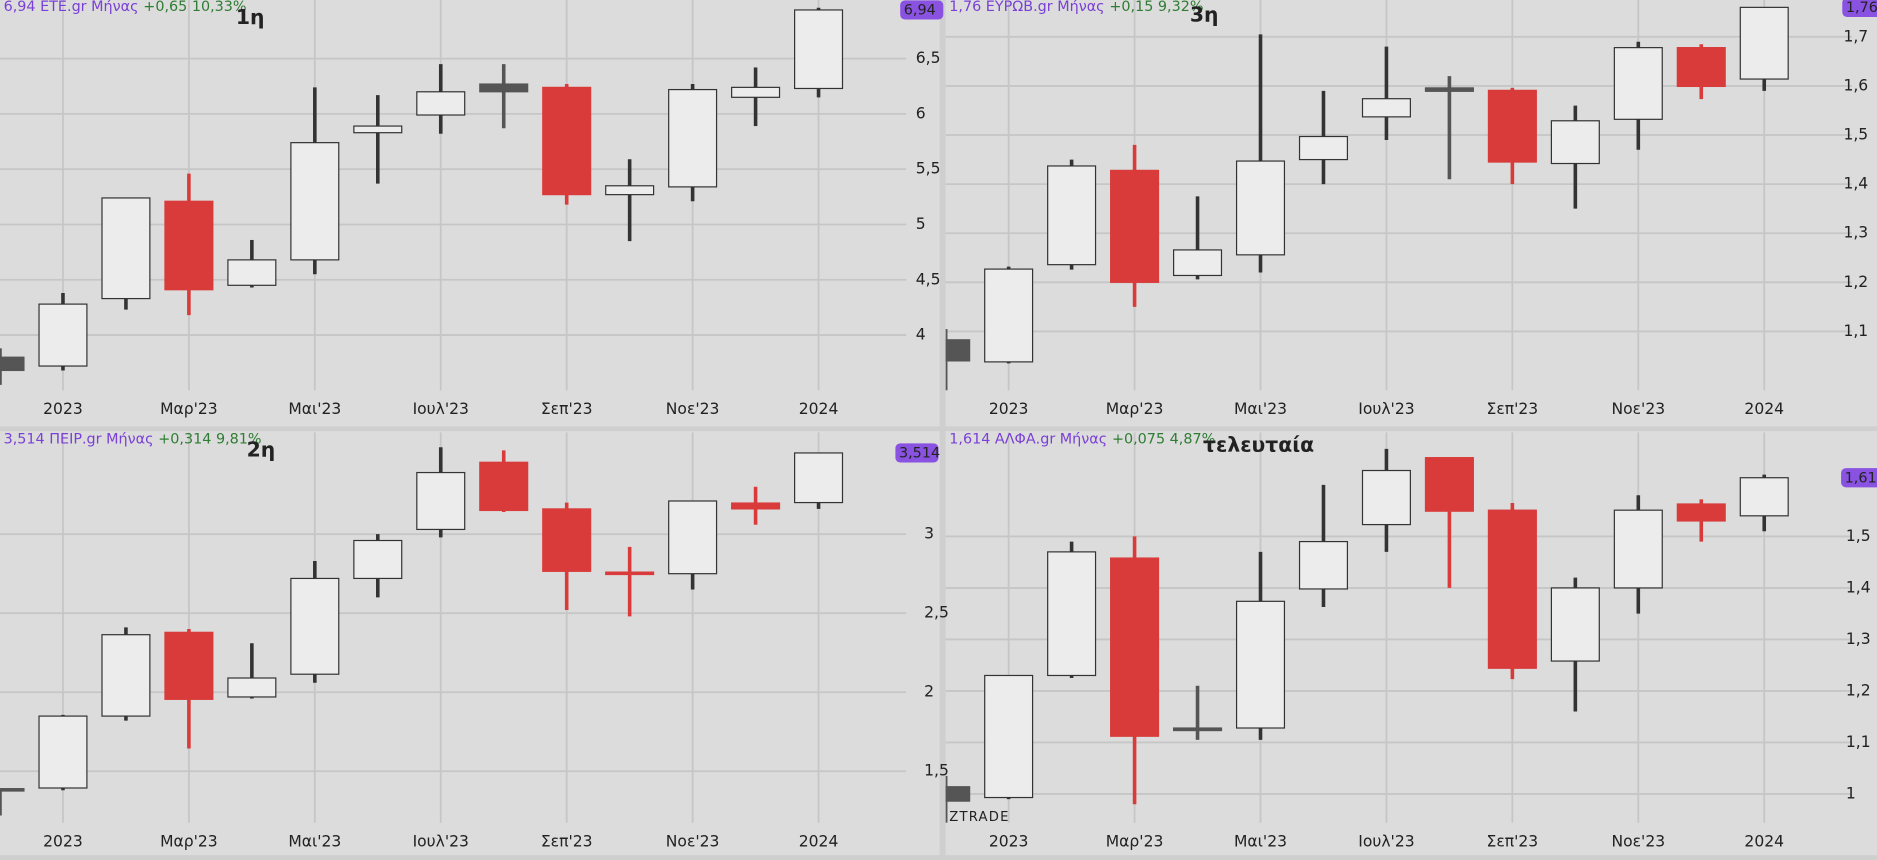 The width and height of the screenshot is (1877, 860). What do you see at coordinates (1855, 85) in the screenshot?
I see `y-tick-label: 1,6` at bounding box center [1855, 85].